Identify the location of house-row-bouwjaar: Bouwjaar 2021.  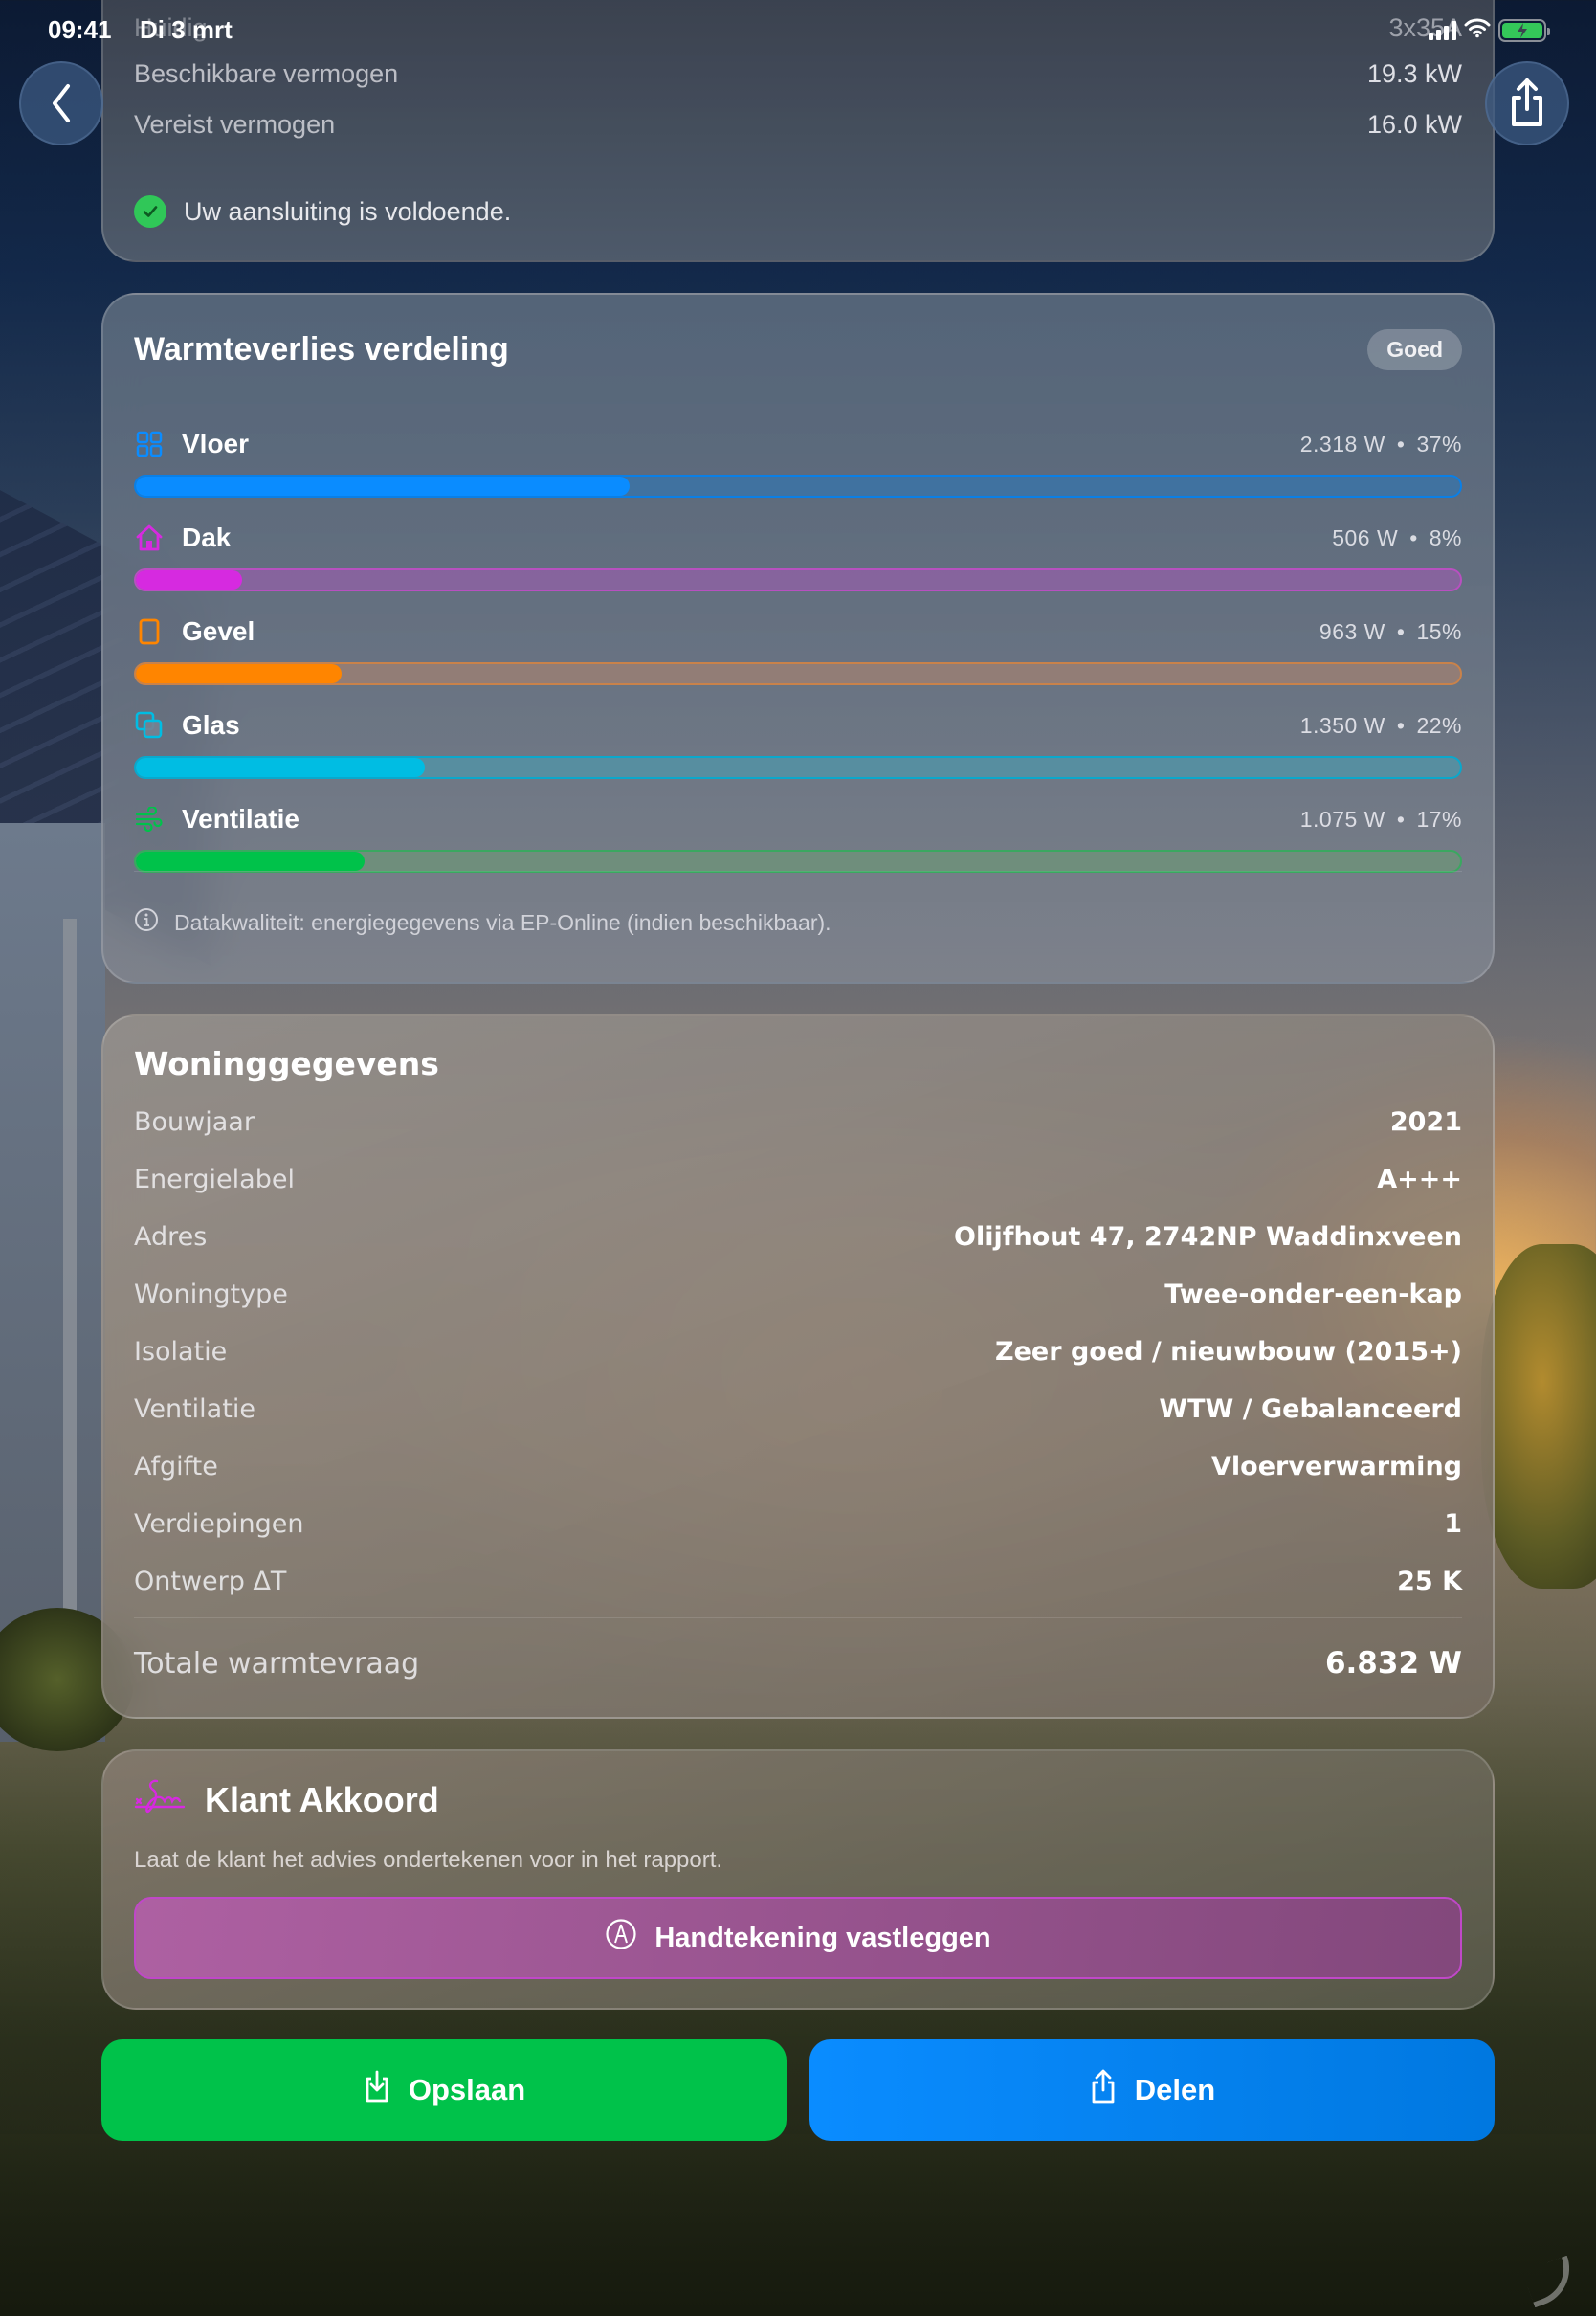
(798, 1121).